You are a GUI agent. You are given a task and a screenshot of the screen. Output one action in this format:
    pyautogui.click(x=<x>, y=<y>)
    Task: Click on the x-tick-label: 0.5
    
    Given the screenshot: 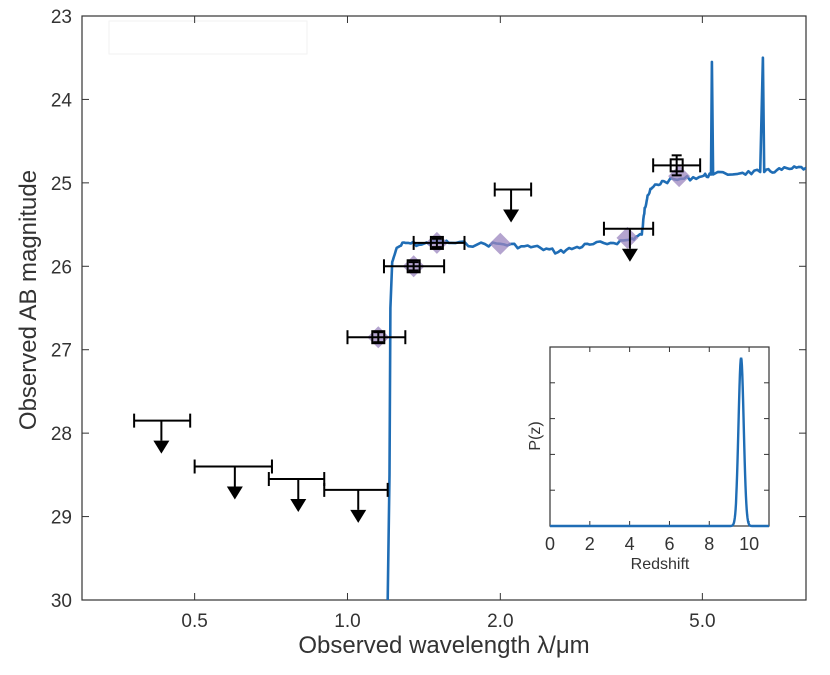 What is the action you would take?
    pyautogui.click(x=194, y=621)
    